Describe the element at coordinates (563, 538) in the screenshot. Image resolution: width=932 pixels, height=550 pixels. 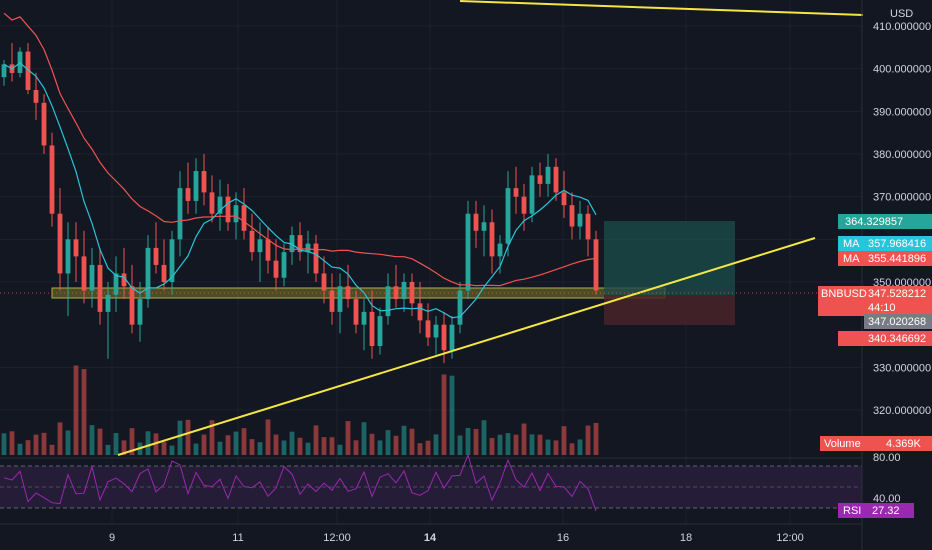
I see `time-tick-label: 16` at that location.